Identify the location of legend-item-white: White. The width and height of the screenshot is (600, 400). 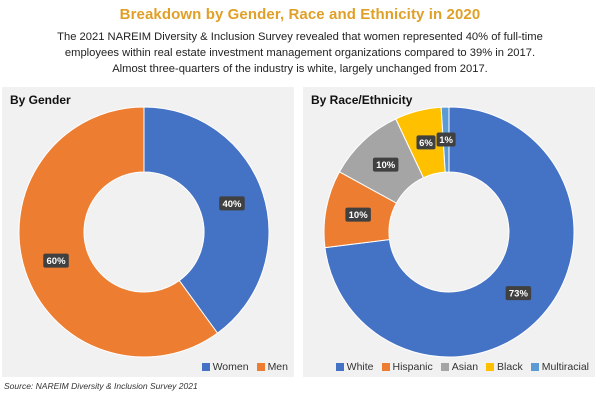
(354, 367).